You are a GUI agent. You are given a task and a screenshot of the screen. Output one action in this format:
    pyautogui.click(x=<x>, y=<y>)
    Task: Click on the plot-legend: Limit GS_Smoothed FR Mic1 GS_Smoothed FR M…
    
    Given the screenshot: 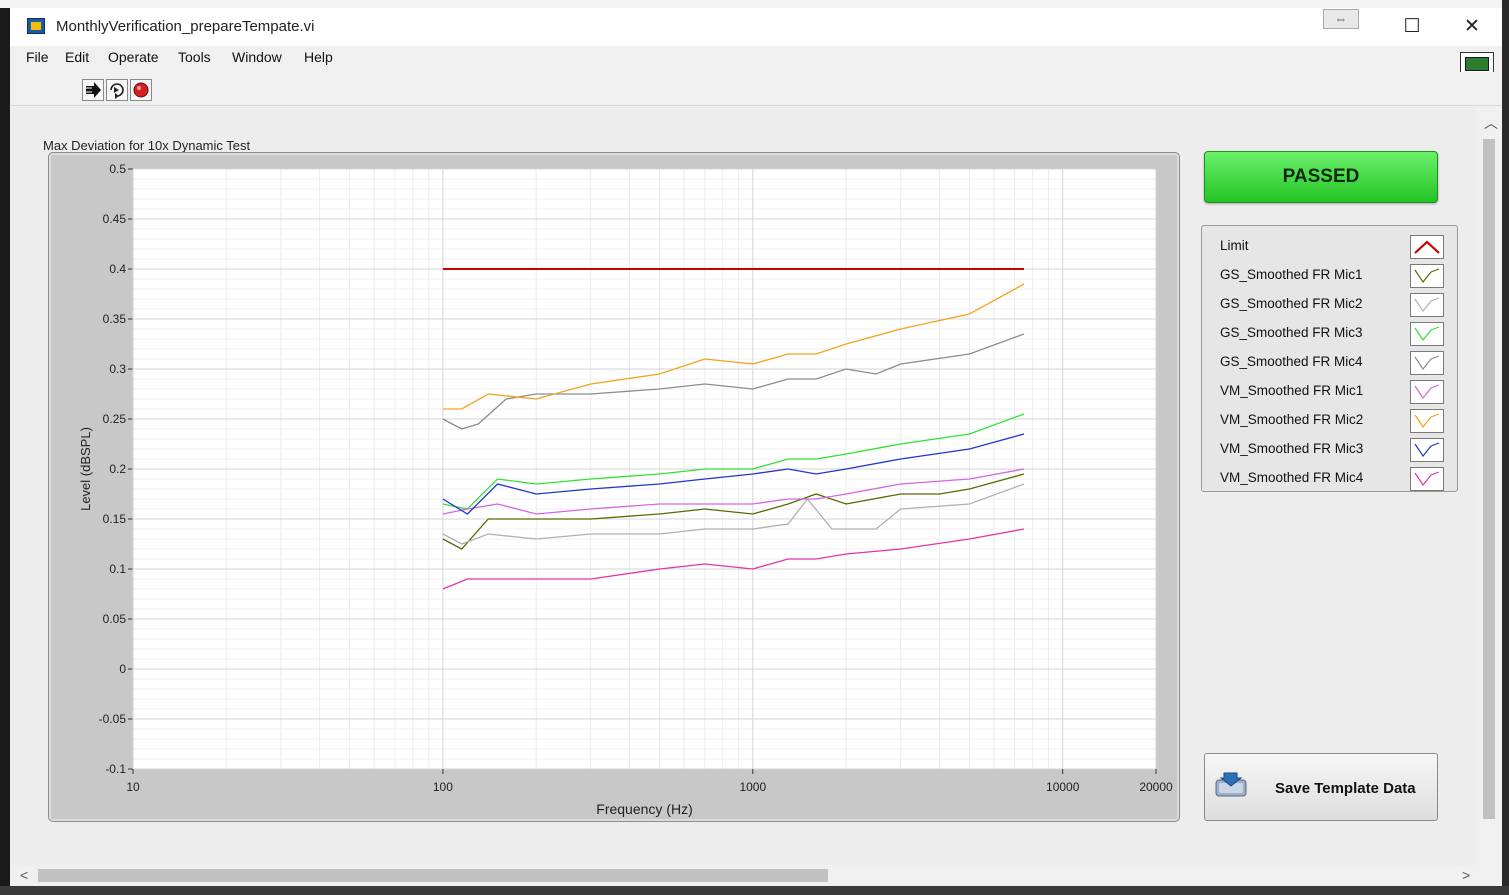 What is the action you would take?
    pyautogui.click(x=1329, y=358)
    